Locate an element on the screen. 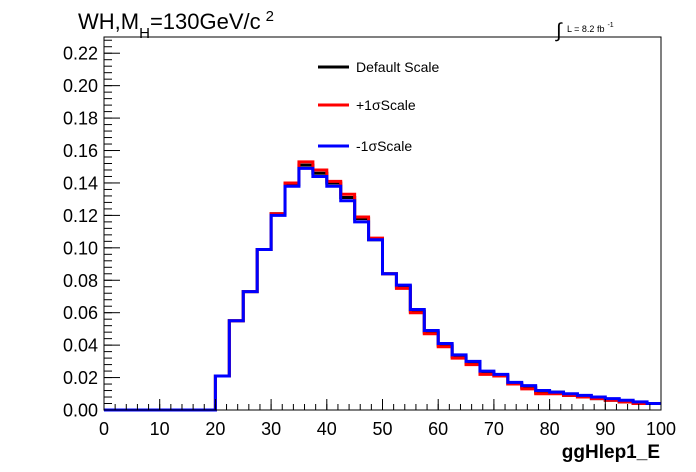 Image resolution: width=696 pixels, height=472 pixels. y-tick-label: 0.18 is located at coordinates (80, 119).